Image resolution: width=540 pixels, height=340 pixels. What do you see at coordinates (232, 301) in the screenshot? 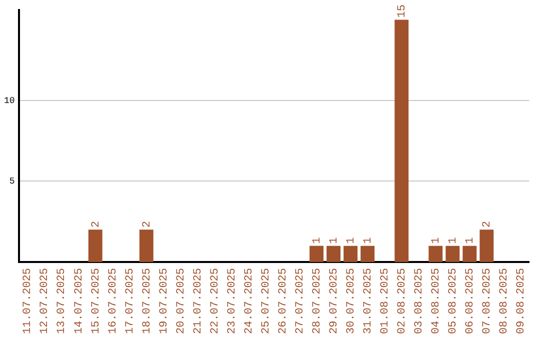
I see `x-tick-label: 23.07.2025` at bounding box center [232, 301].